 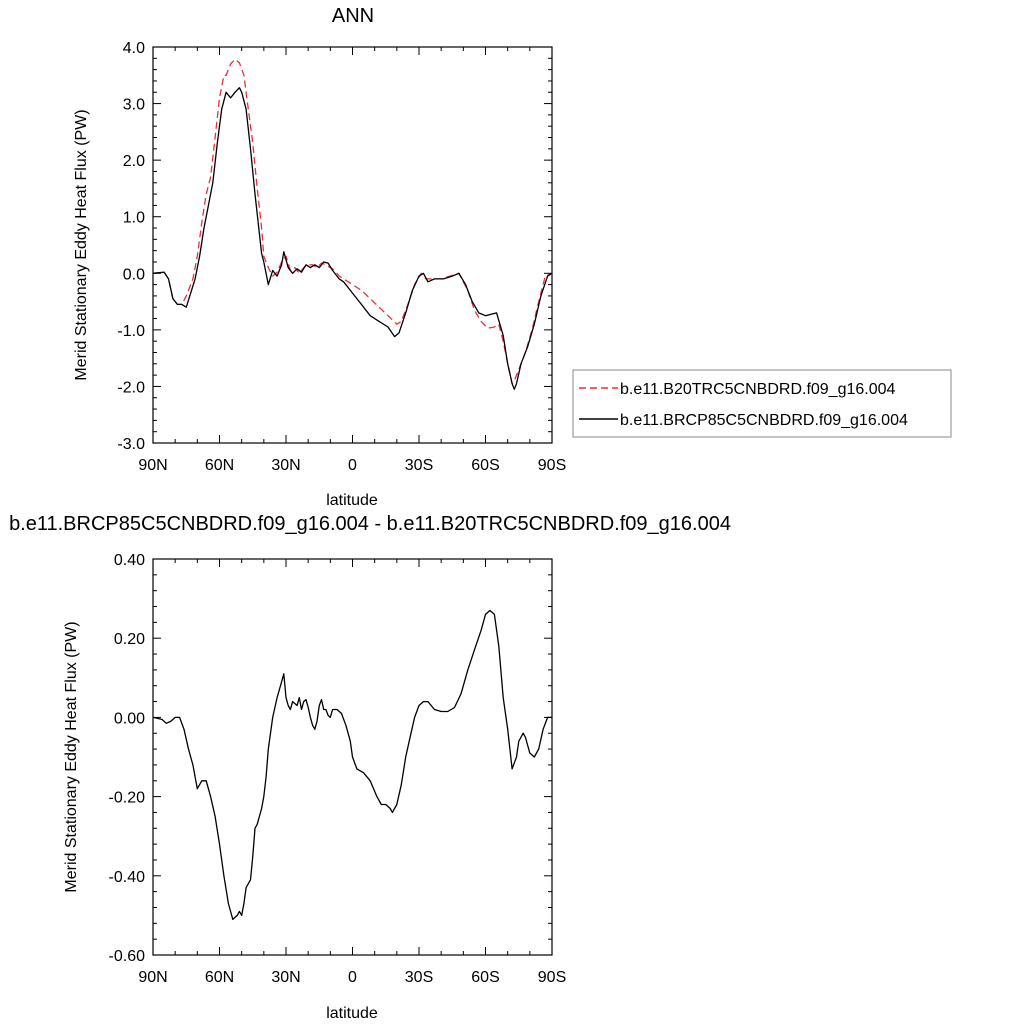 I want to click on y-tick-label: 1.0, so click(x=134, y=218).